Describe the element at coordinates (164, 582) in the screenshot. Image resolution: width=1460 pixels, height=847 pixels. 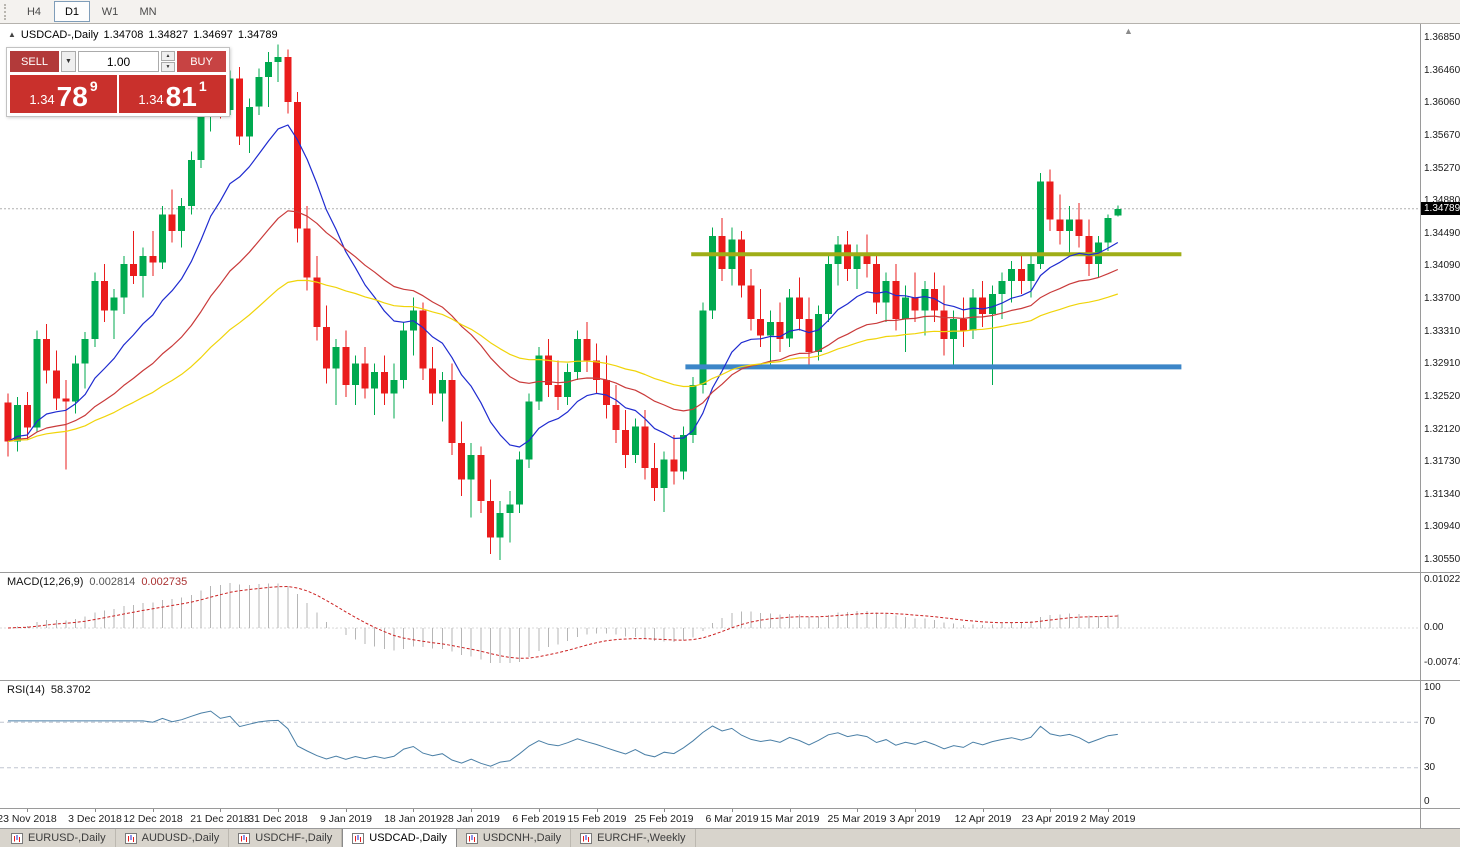
I see `macd-signal-value: 0.002735` at that location.